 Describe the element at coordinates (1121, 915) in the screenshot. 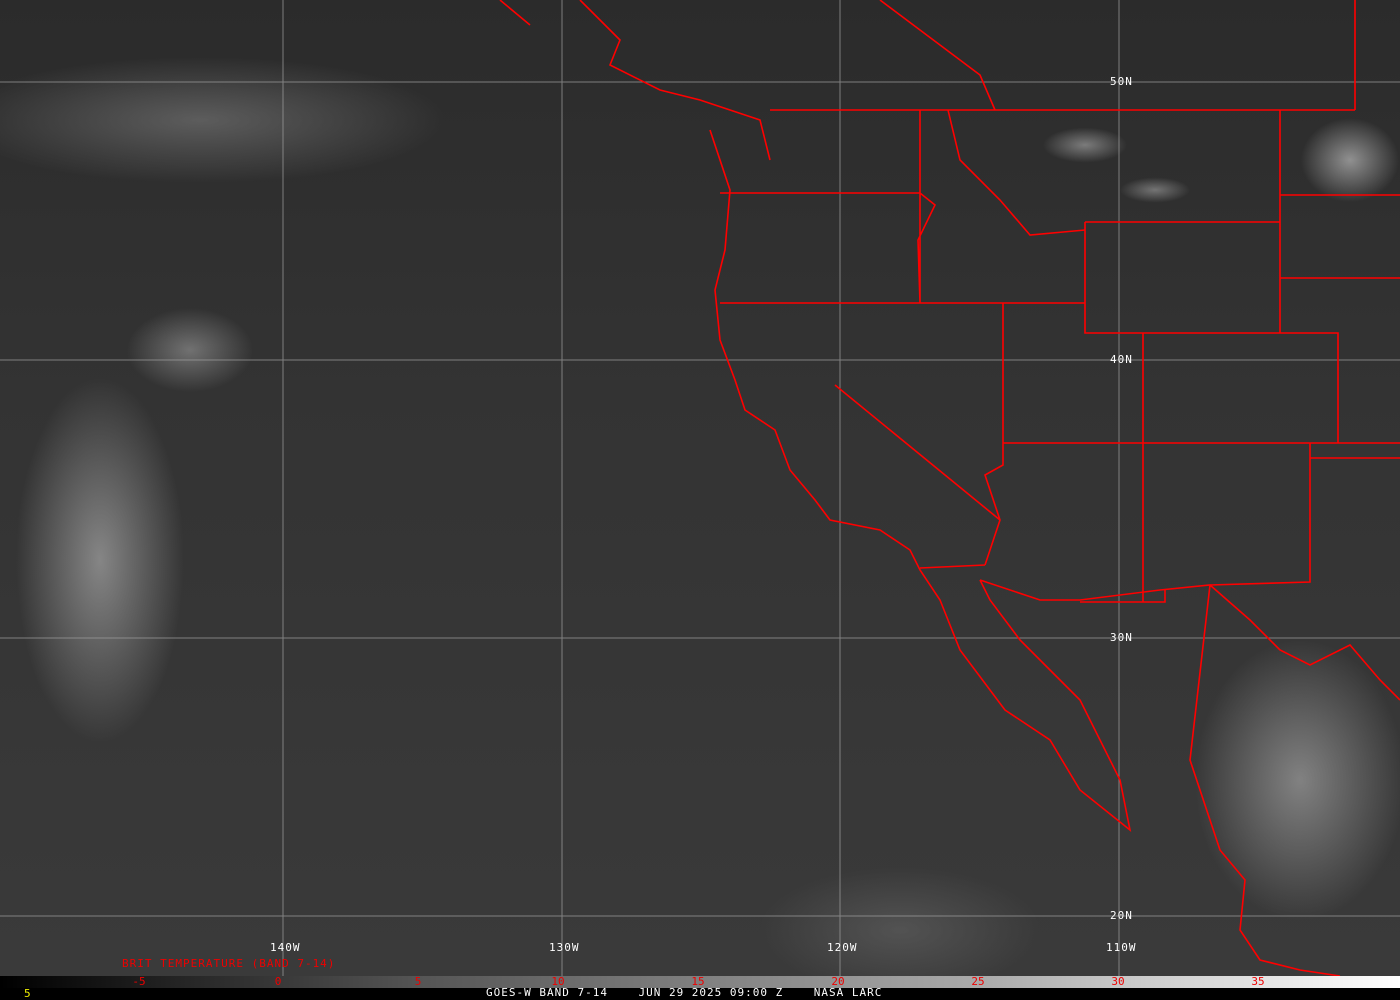

I see `lat-label-20n: 20N` at that location.